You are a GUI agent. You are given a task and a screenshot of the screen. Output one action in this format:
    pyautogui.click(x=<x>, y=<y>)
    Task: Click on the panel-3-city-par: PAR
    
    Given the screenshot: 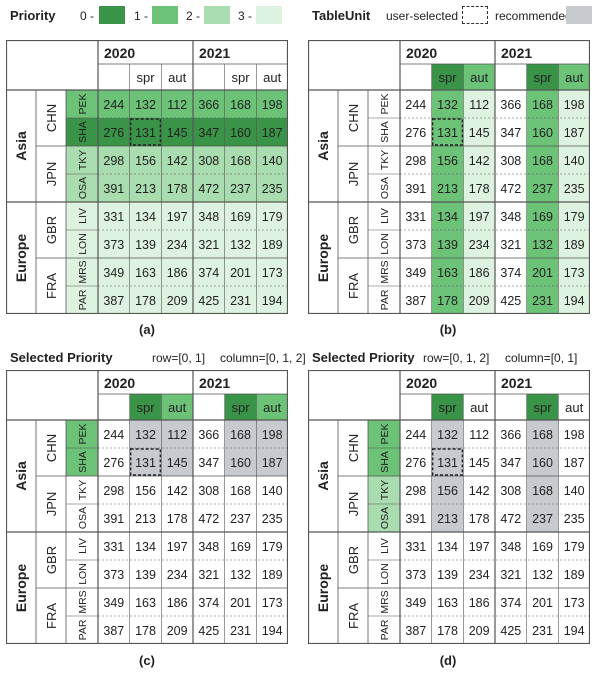 What is the action you would take?
    pyautogui.click(x=385, y=629)
    